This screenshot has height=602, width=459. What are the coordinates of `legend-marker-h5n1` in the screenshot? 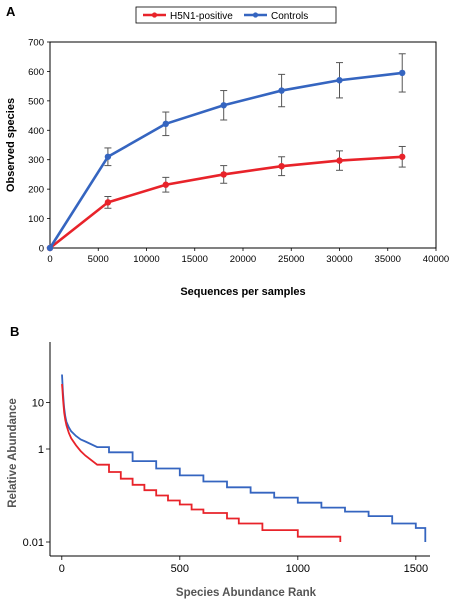 It's located at (154, 15).